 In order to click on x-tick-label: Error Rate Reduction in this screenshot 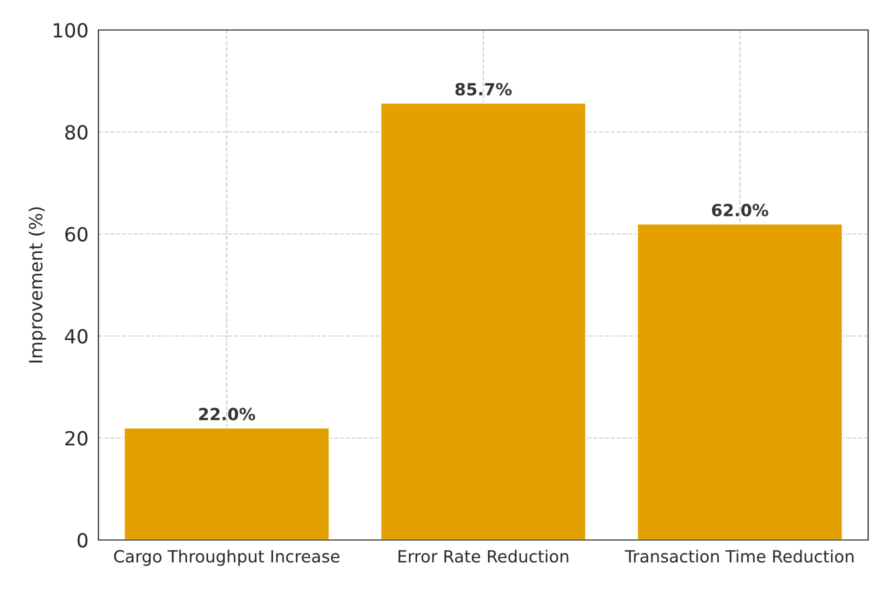, I will do `click(483, 556)`.